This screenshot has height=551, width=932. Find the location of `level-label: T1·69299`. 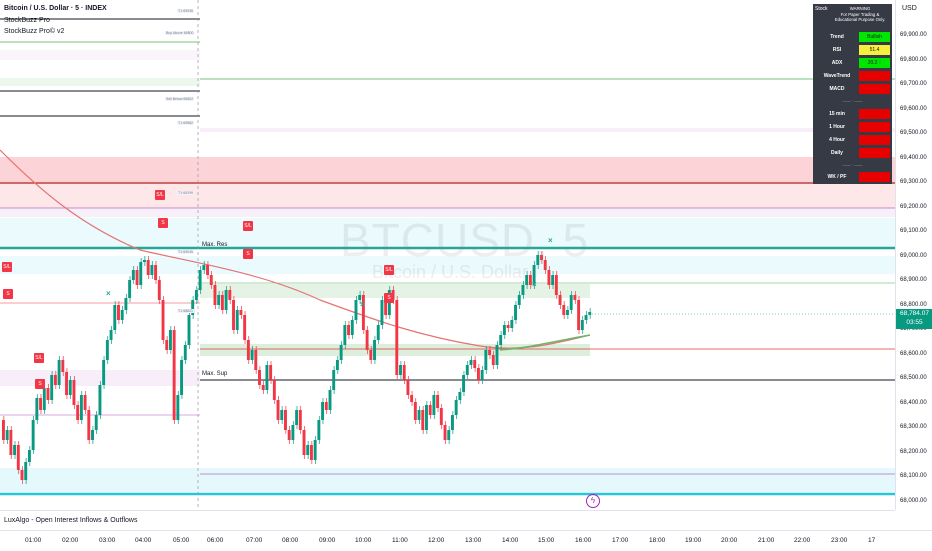

level-label: T1·69299 is located at coordinates (185, 193).